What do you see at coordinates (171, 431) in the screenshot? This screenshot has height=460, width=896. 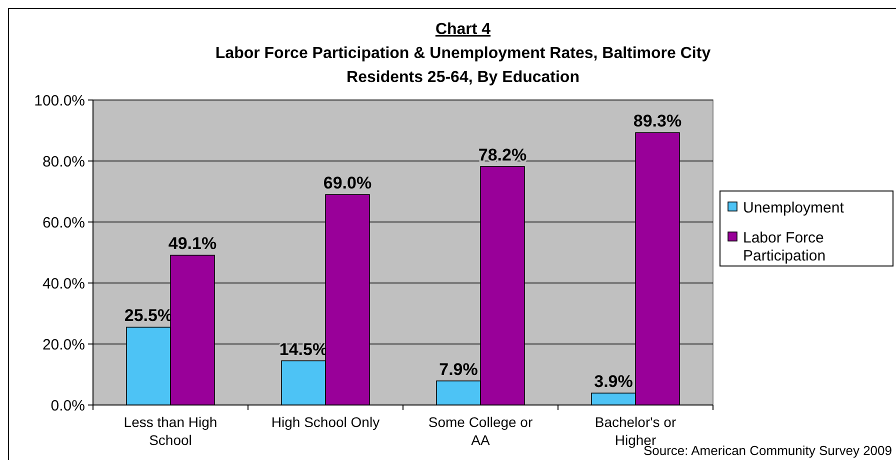 I see `x-tick-label: Less than High School` at bounding box center [171, 431].